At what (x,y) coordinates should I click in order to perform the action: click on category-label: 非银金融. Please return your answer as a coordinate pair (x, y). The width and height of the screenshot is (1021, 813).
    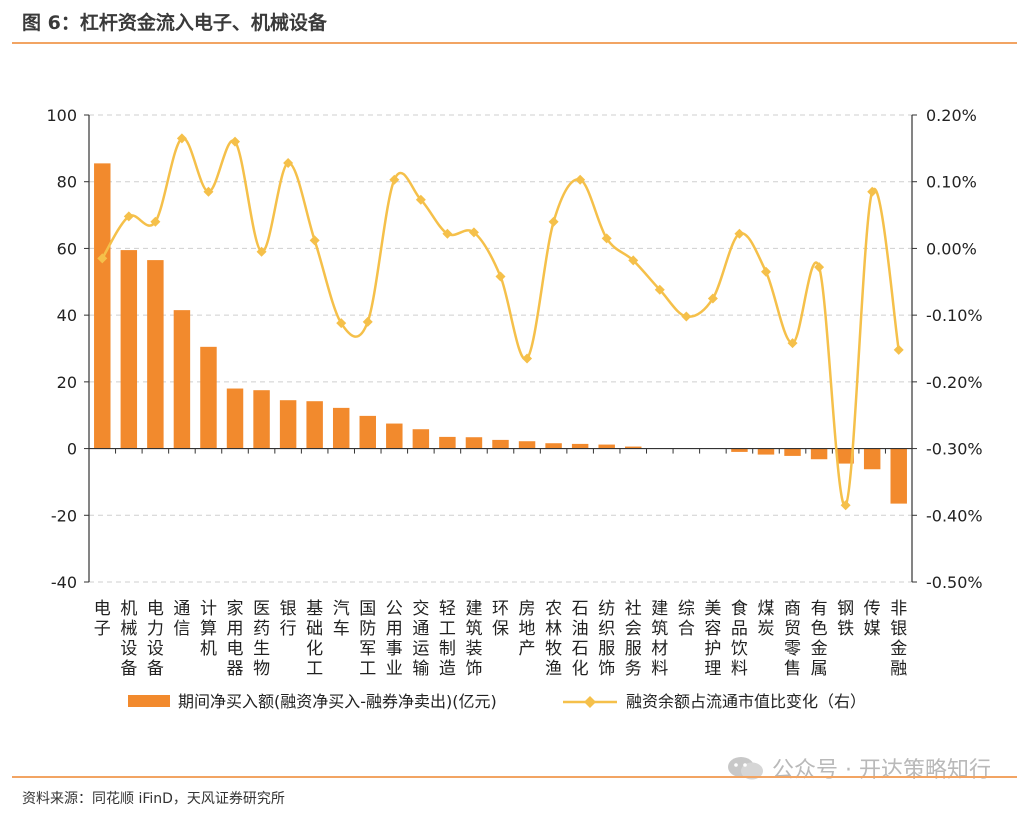
    Looking at the image, I should click on (898, 639).